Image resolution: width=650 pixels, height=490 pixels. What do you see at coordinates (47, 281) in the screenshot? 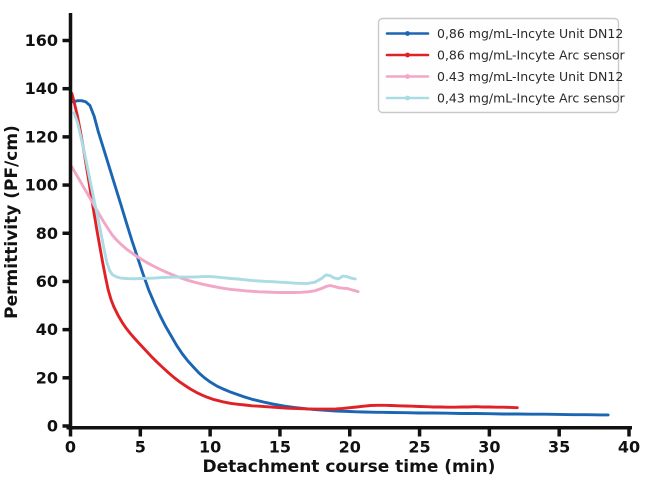
I see `y-tick-label: 60` at bounding box center [47, 281].